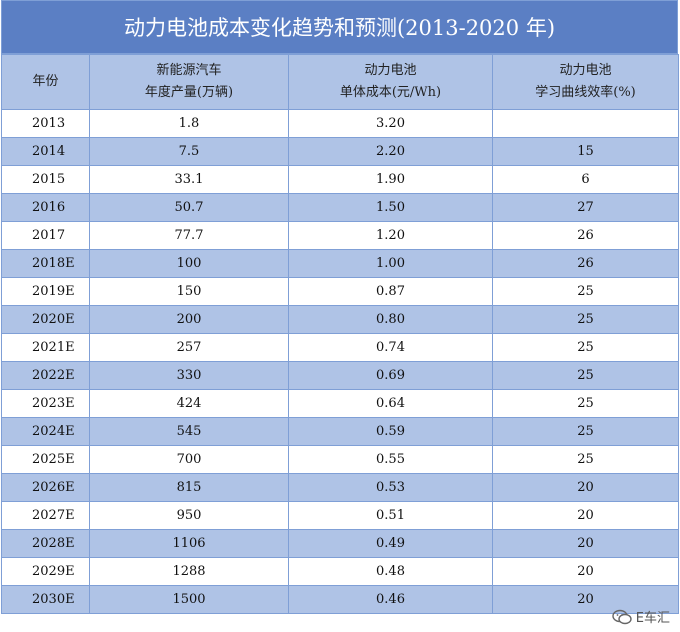 The width and height of the screenshot is (680, 632). What do you see at coordinates (390, 235) in the screenshot?
I see `cell-cost: 1.20` at bounding box center [390, 235].